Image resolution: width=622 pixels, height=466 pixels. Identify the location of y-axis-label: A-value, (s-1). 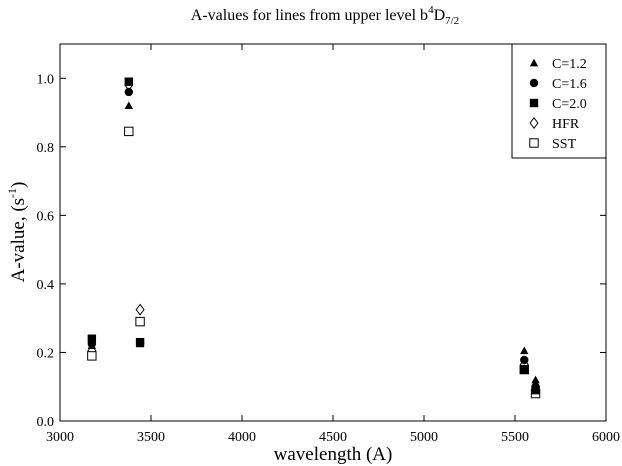
(17, 232).